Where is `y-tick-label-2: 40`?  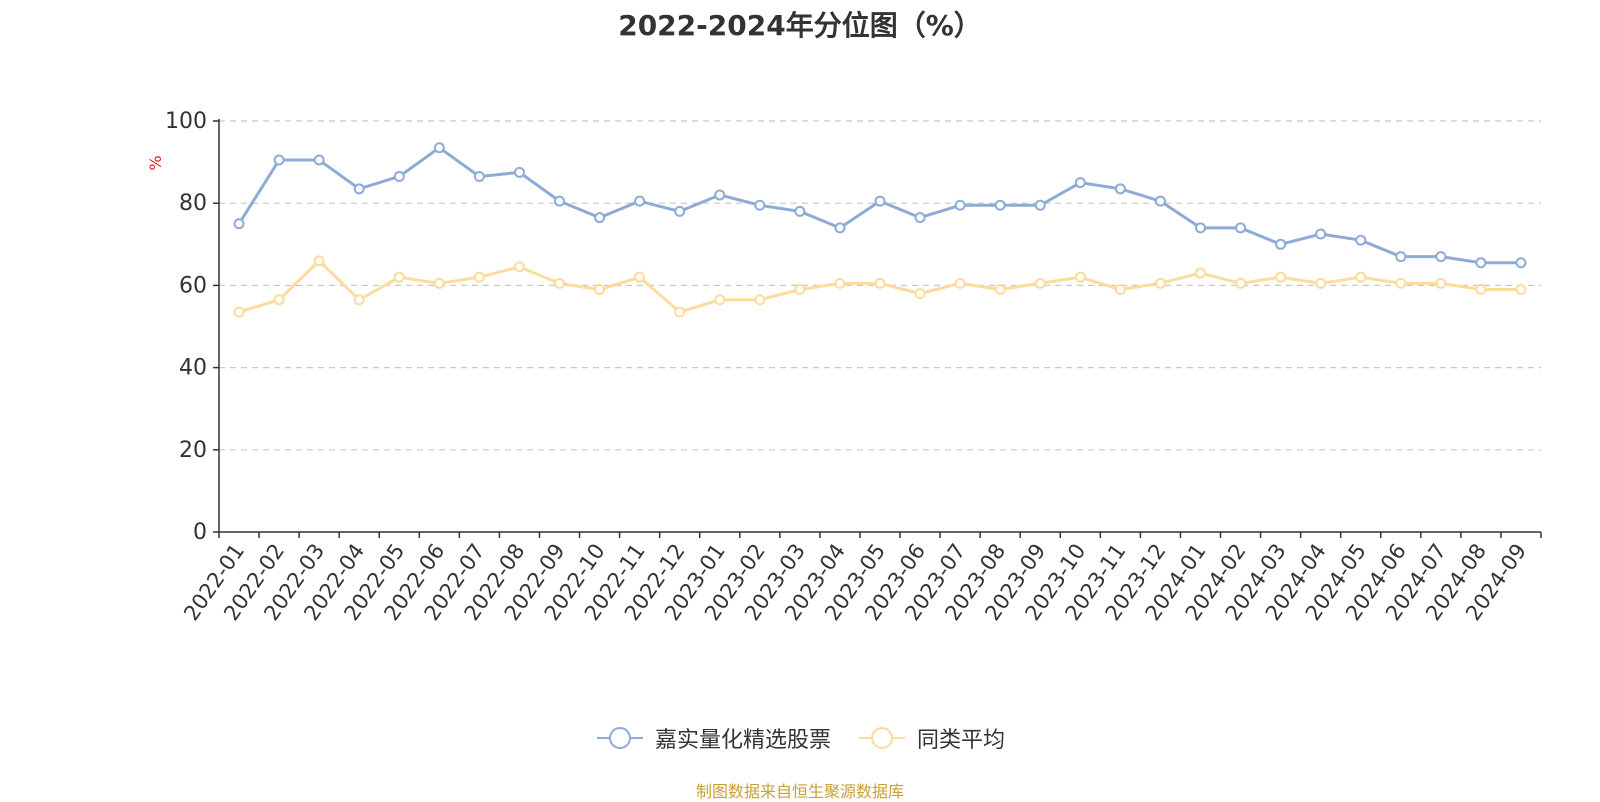
y-tick-label-2: 40 is located at coordinates (193, 368).